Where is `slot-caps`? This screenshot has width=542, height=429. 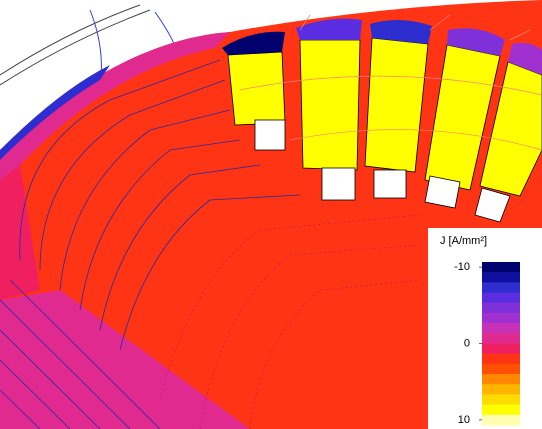
slot-caps is located at coordinates (382, 46).